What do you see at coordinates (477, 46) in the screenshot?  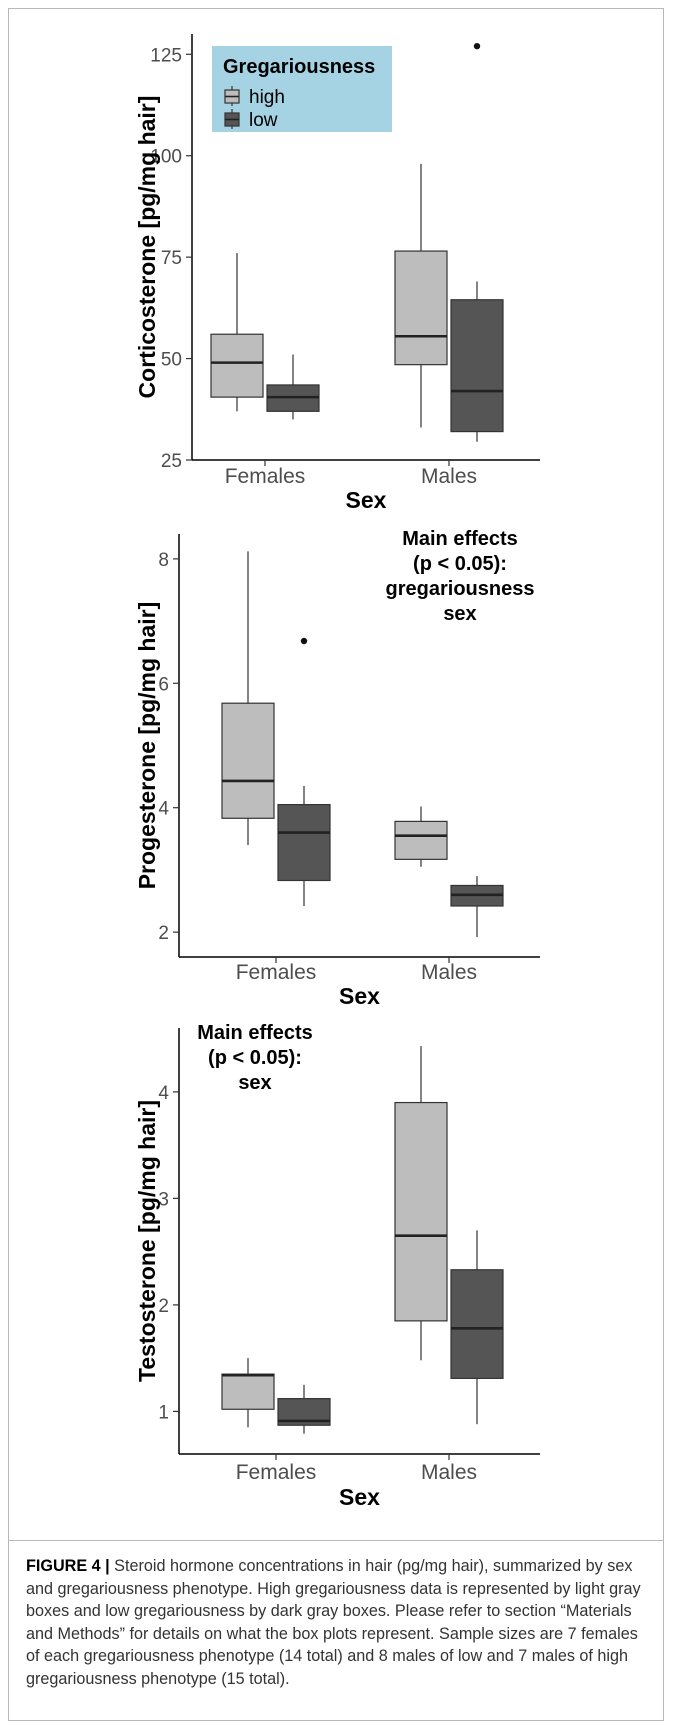 I see `chart1-low-males-outlier` at bounding box center [477, 46].